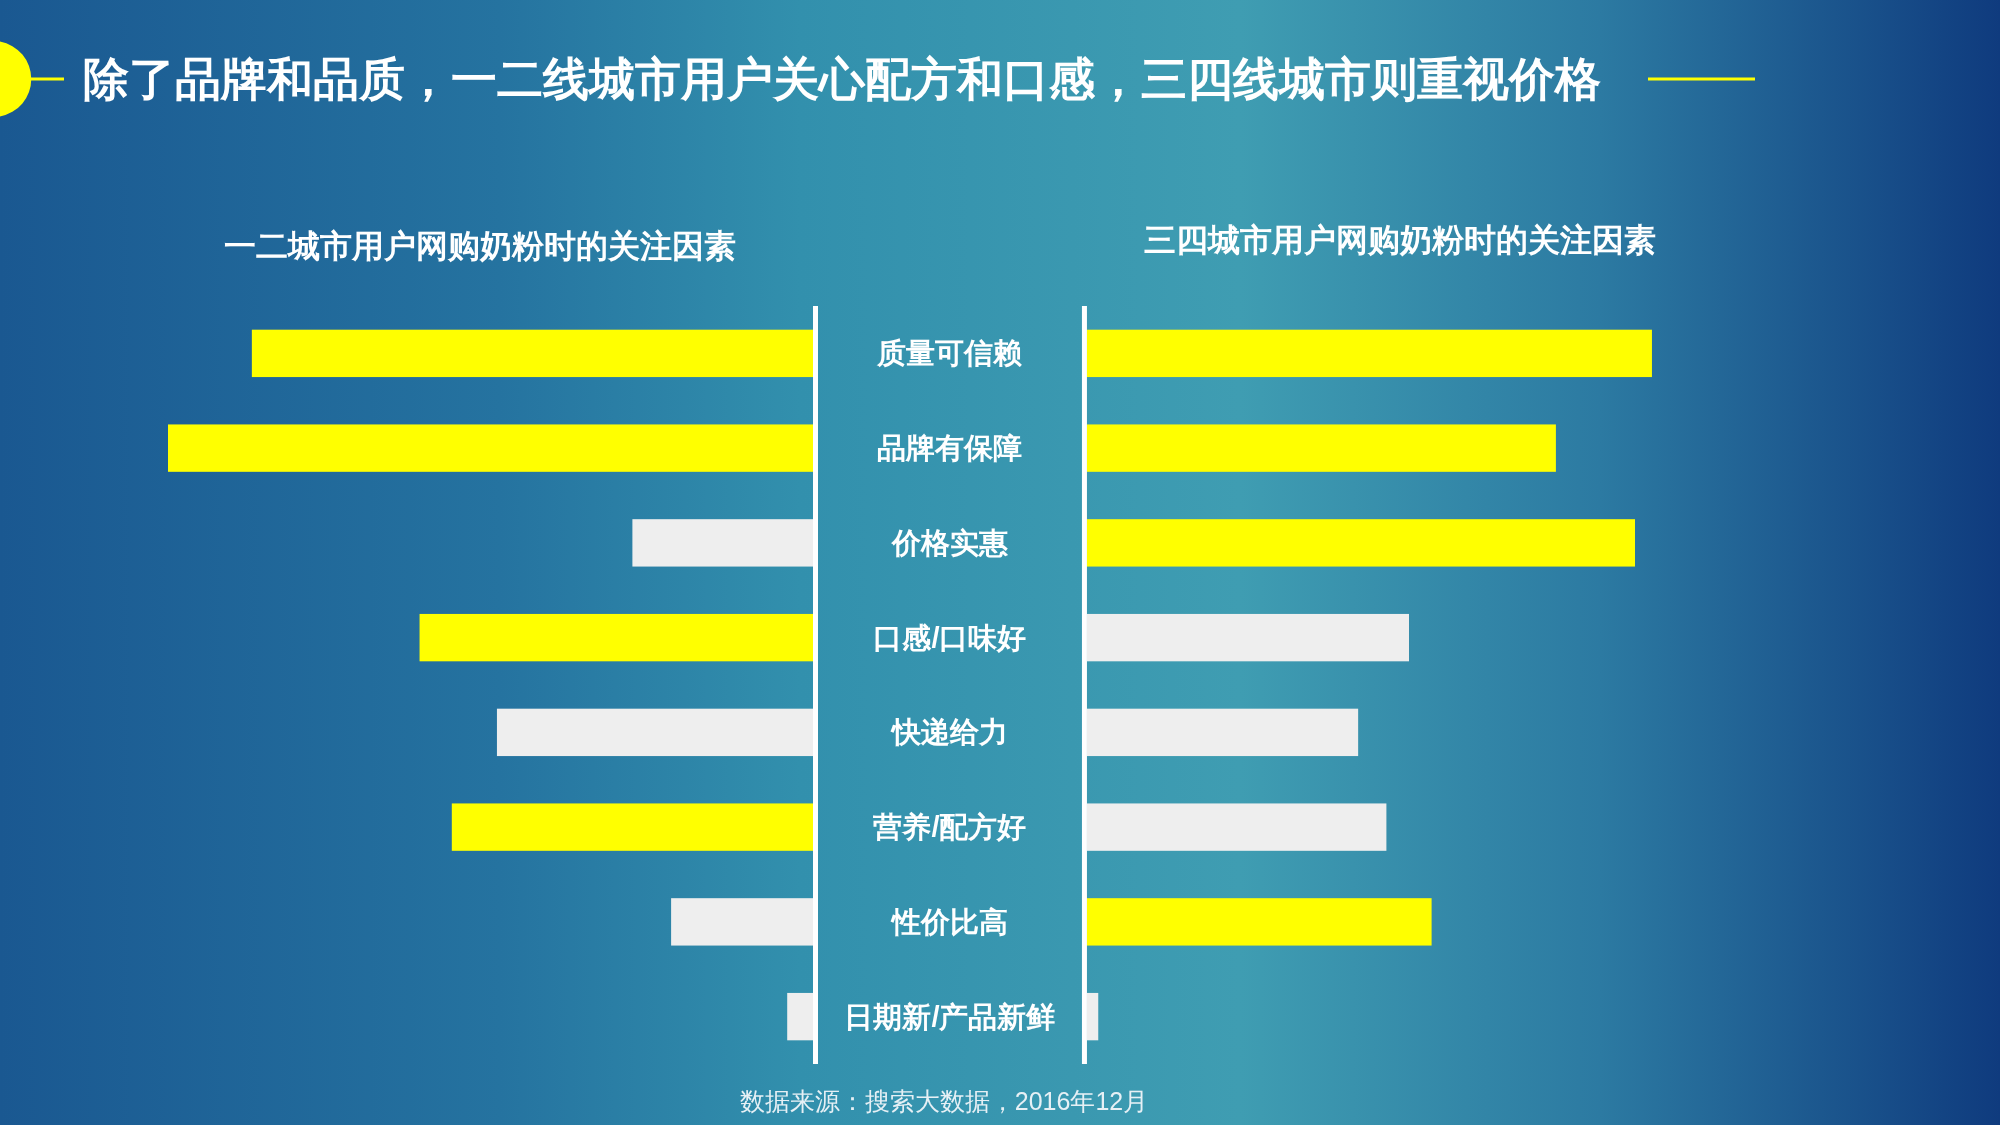 This screenshot has width=2000, height=1125. What do you see at coordinates (949, 827) in the screenshot?
I see `y-tick-label: 营养/配方好` at bounding box center [949, 827].